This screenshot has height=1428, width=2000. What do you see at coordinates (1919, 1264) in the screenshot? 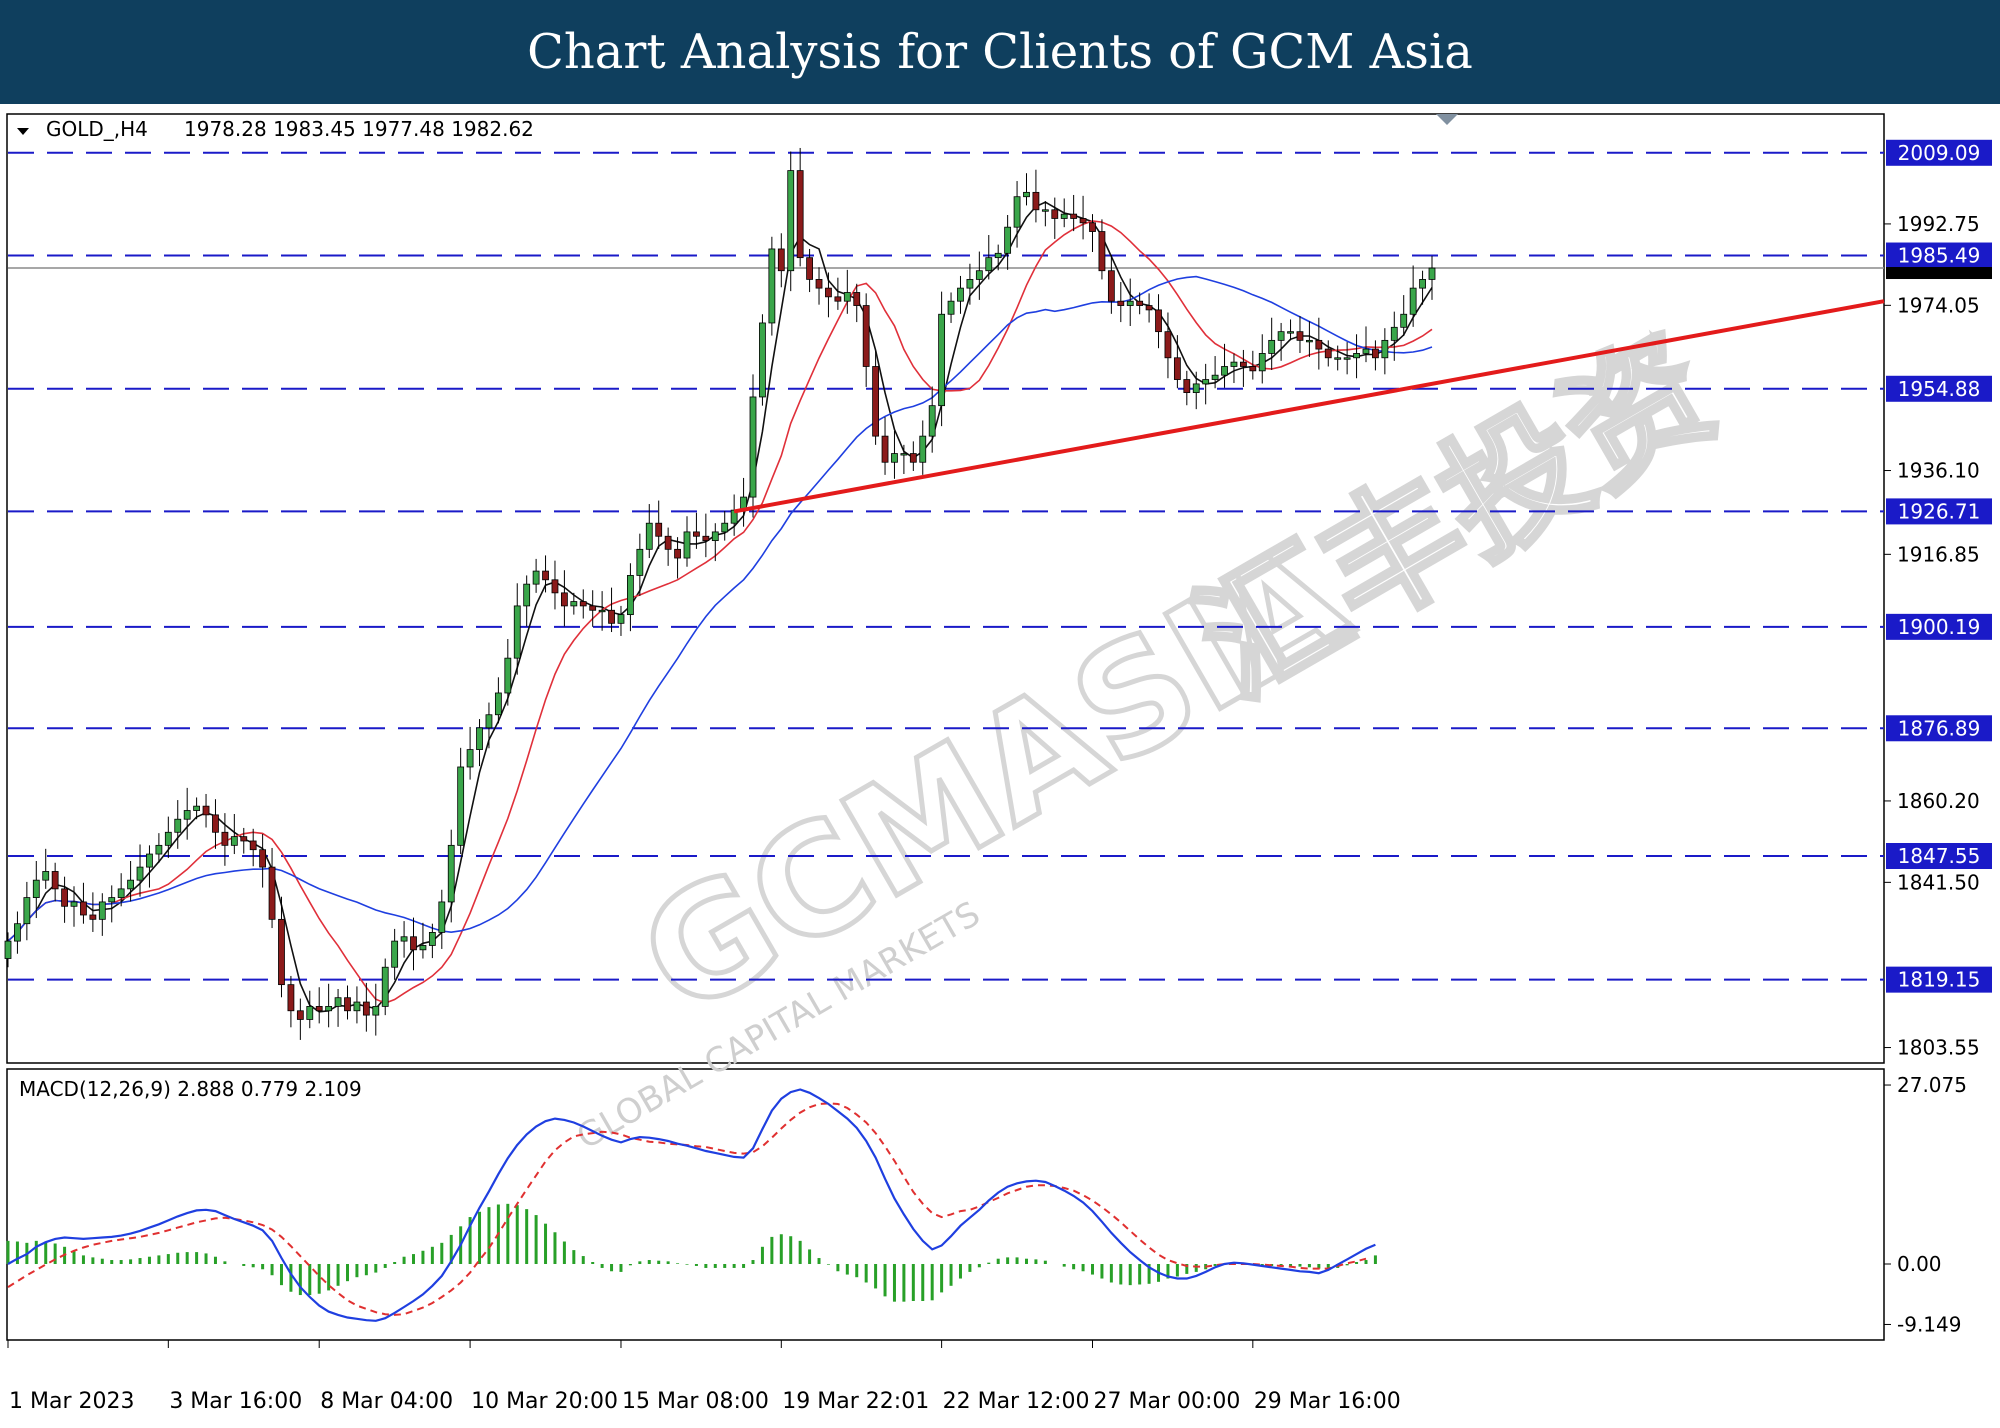
I see `macd-tick-label: 0.00` at bounding box center [1919, 1264].